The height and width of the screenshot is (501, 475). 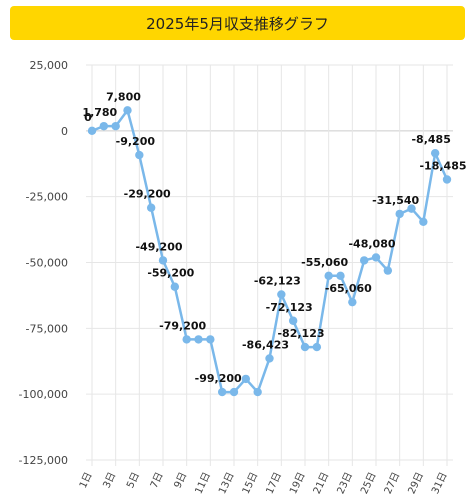 I want to click on x-tick-label: 23日, so click(x=345, y=483).